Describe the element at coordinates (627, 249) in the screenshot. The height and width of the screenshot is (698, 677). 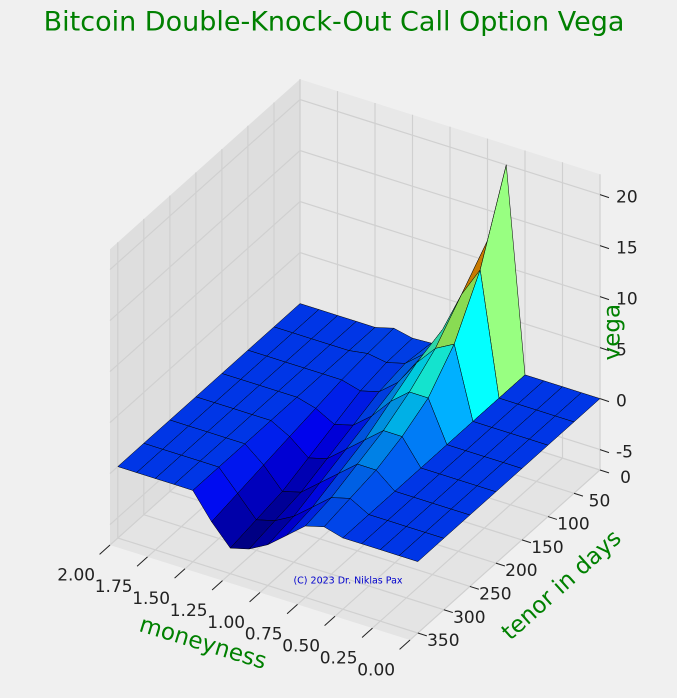
I see `z-tick-label: 15` at that location.